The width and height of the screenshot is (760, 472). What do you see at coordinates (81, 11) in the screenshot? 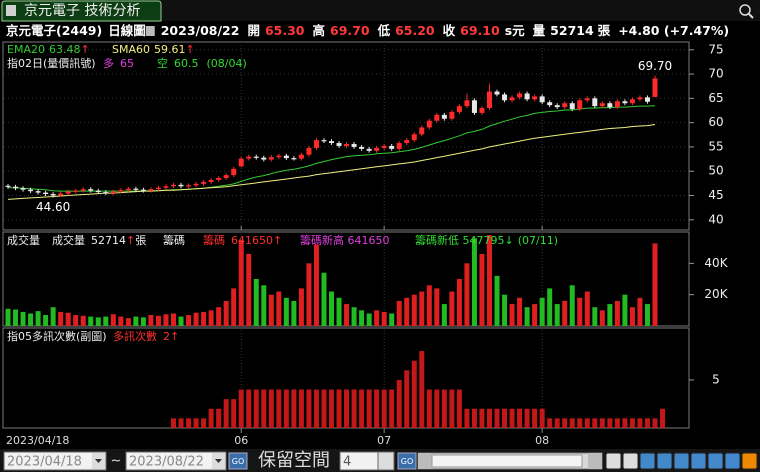
I see `title-tab` at bounding box center [81, 11].